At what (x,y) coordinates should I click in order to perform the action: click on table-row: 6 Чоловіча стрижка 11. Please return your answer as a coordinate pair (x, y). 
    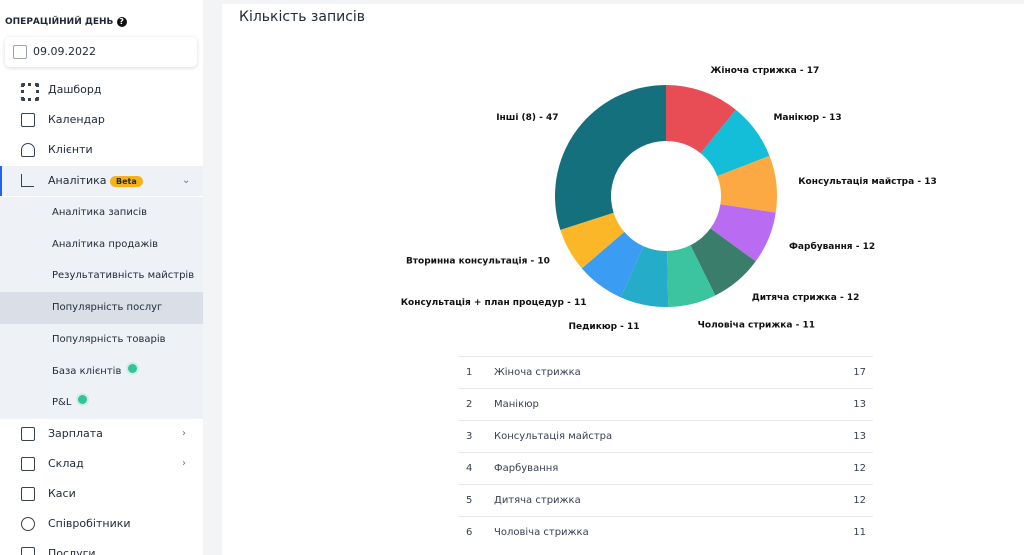
    Looking at the image, I should click on (665, 532).